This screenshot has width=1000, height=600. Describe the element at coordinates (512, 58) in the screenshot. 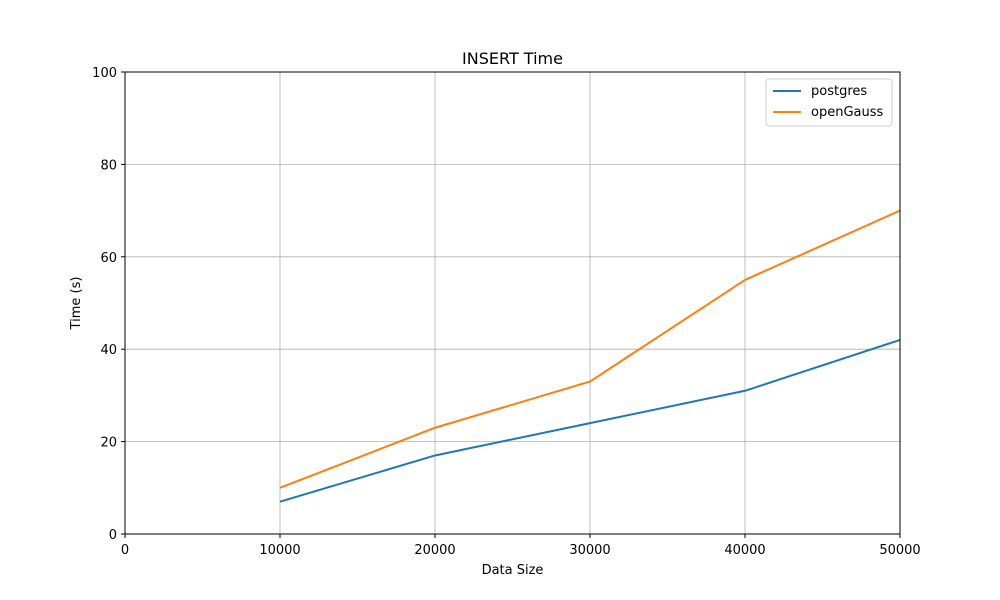

I see `chart-title: INSERT Time` at that location.